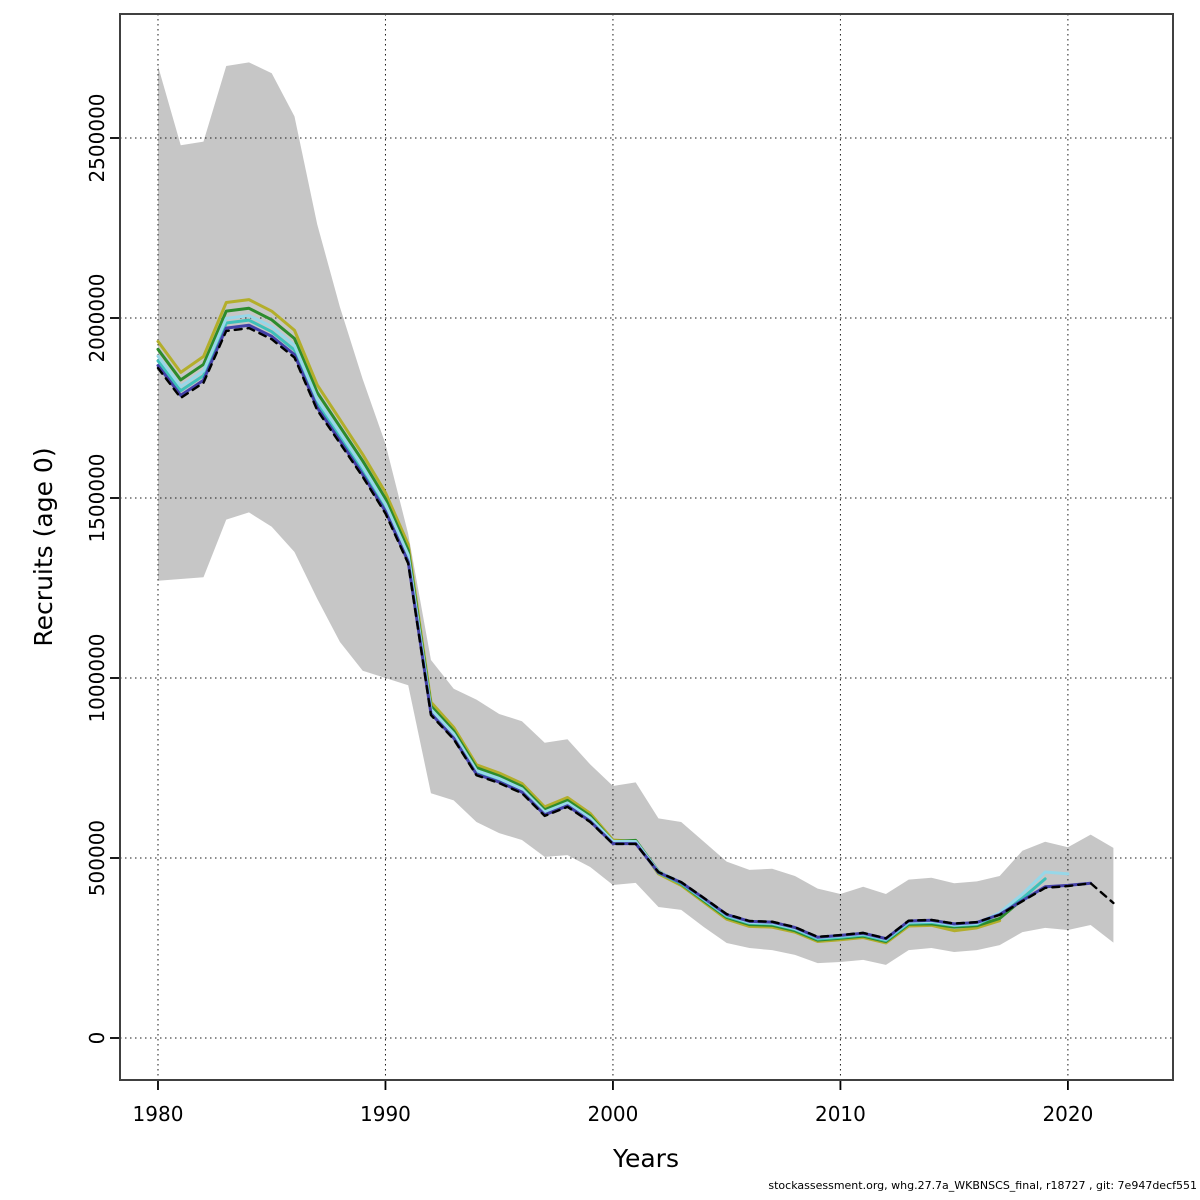 The image size is (1200, 1200). Describe the element at coordinates (645, 1158) in the screenshot. I see `x-axis-title: Years` at that location.